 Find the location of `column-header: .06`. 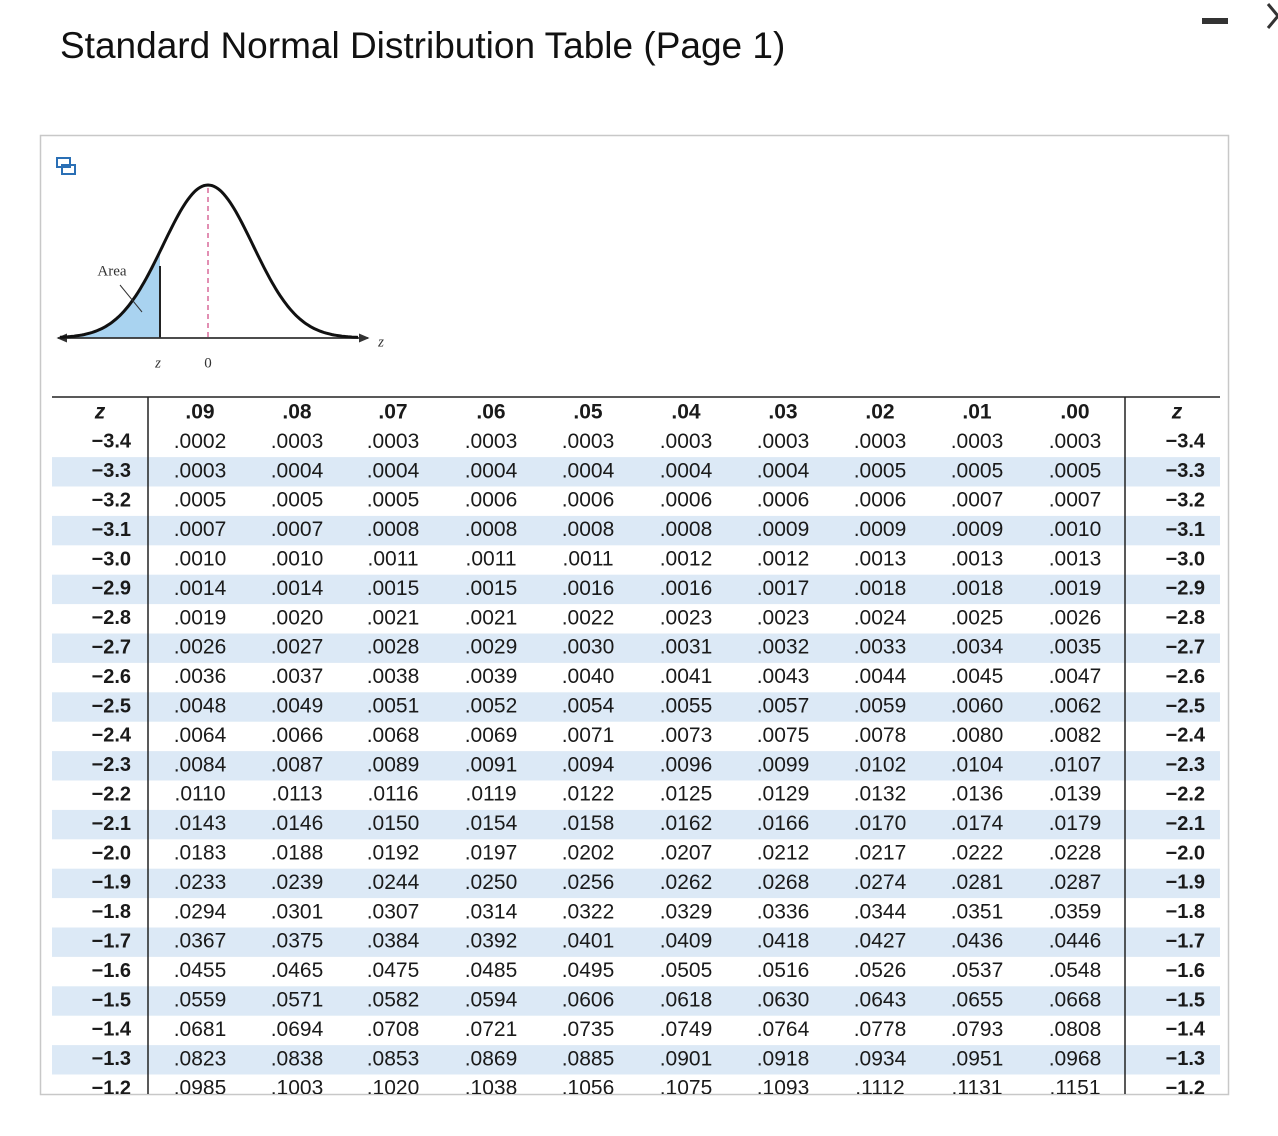

column-header: .06 is located at coordinates (490, 412).